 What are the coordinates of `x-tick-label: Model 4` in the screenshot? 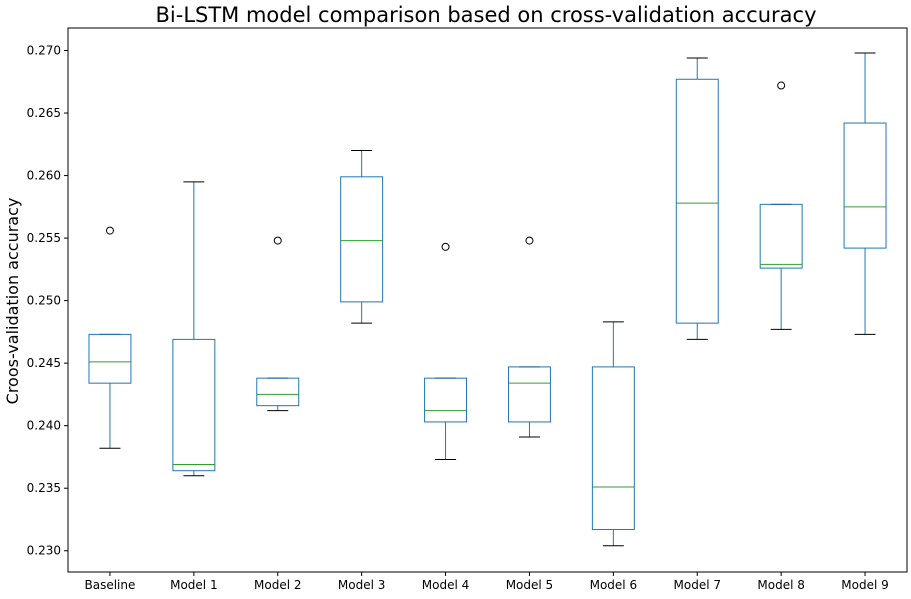 It's located at (445, 585).